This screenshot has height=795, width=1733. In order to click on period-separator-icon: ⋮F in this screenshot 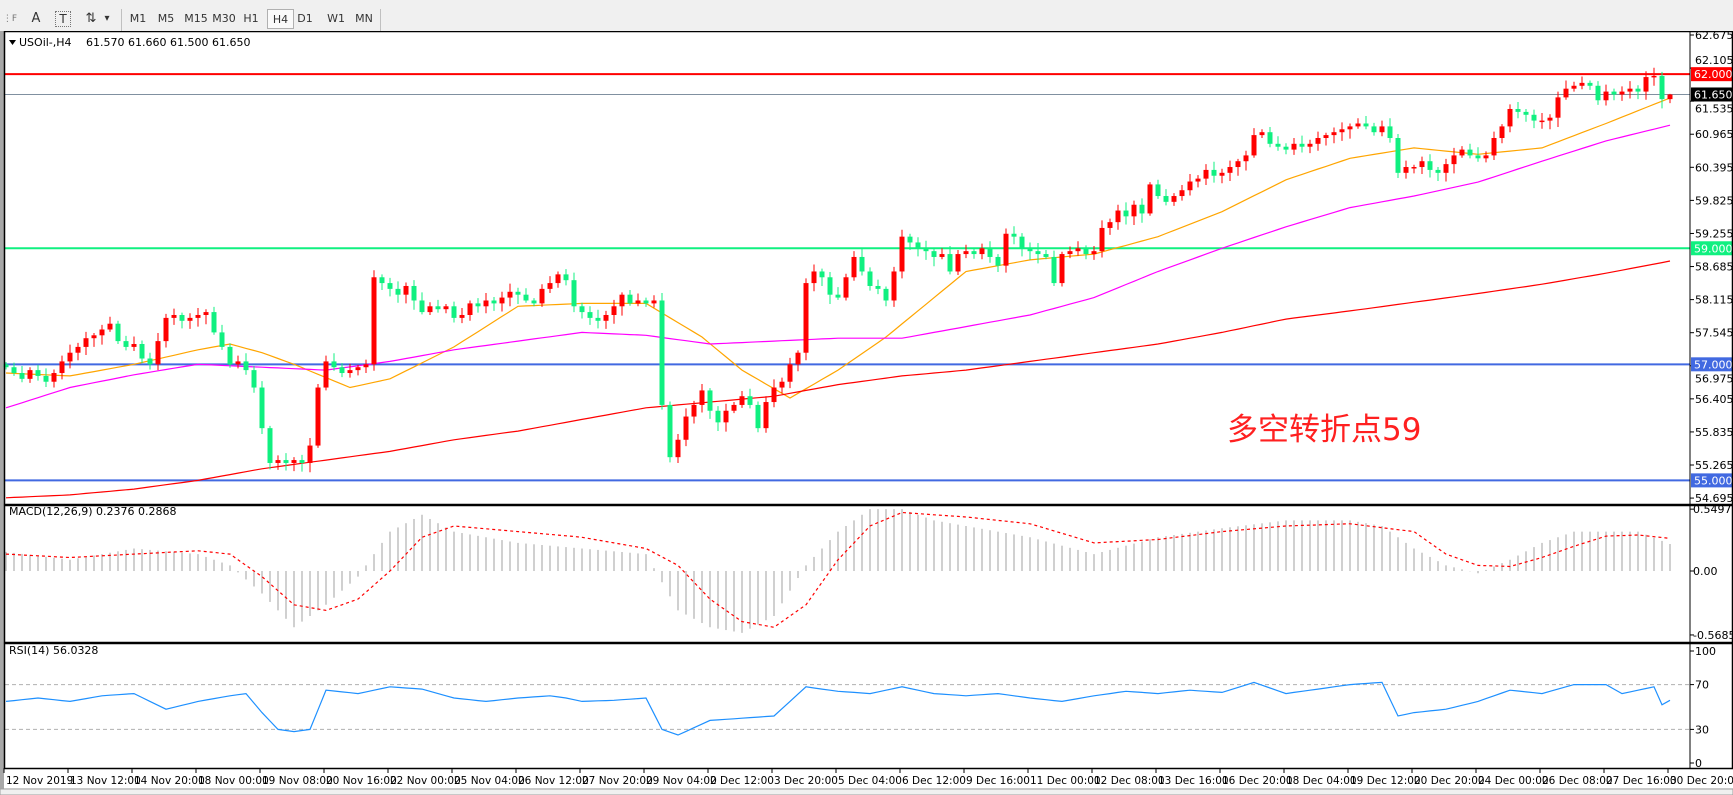, I will do `click(10, 19)`.